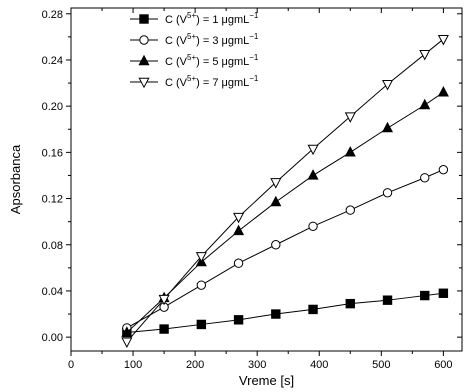 This screenshot has height=392, width=471. What do you see at coordinates (15, 179) in the screenshot?
I see `y-axis-title: Apsorbanca` at bounding box center [15, 179].